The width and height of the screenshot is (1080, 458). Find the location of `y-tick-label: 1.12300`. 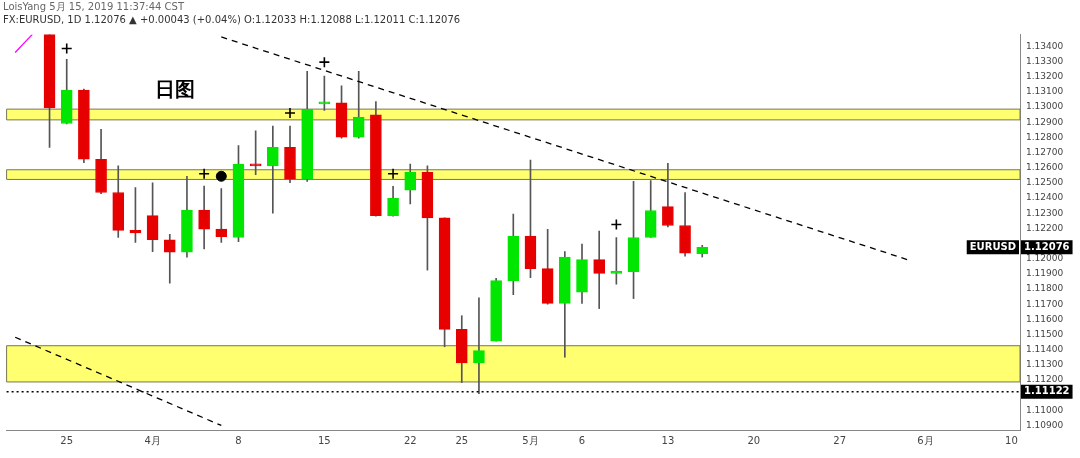

y-tick-label: 1.12300 is located at coordinates (1045, 212).